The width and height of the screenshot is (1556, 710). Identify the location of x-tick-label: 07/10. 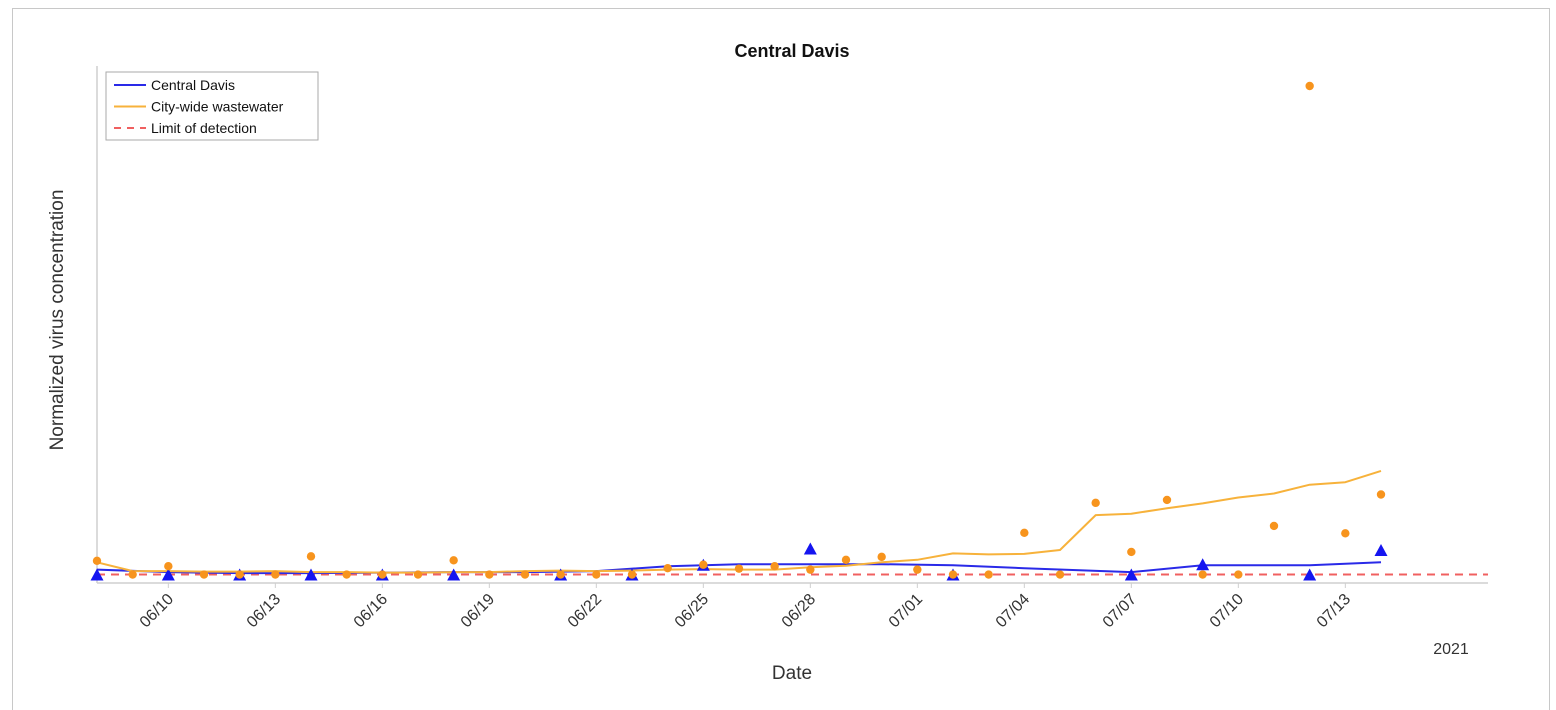
(1227, 611).